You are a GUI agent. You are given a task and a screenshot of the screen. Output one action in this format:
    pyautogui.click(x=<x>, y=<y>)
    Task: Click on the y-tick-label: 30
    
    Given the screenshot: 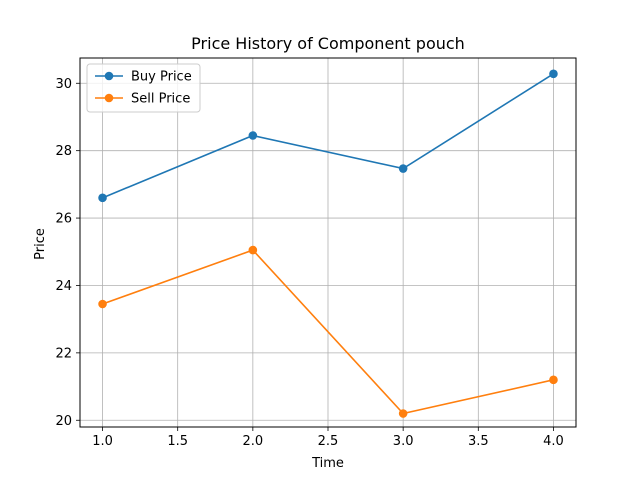 What is the action you would take?
    pyautogui.click(x=63, y=84)
    